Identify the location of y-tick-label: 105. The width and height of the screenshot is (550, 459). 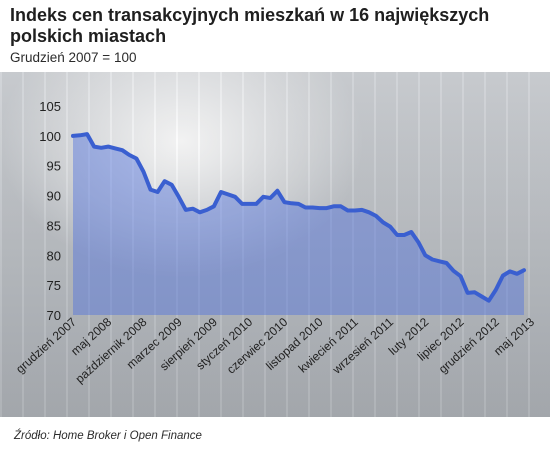
(50, 106).